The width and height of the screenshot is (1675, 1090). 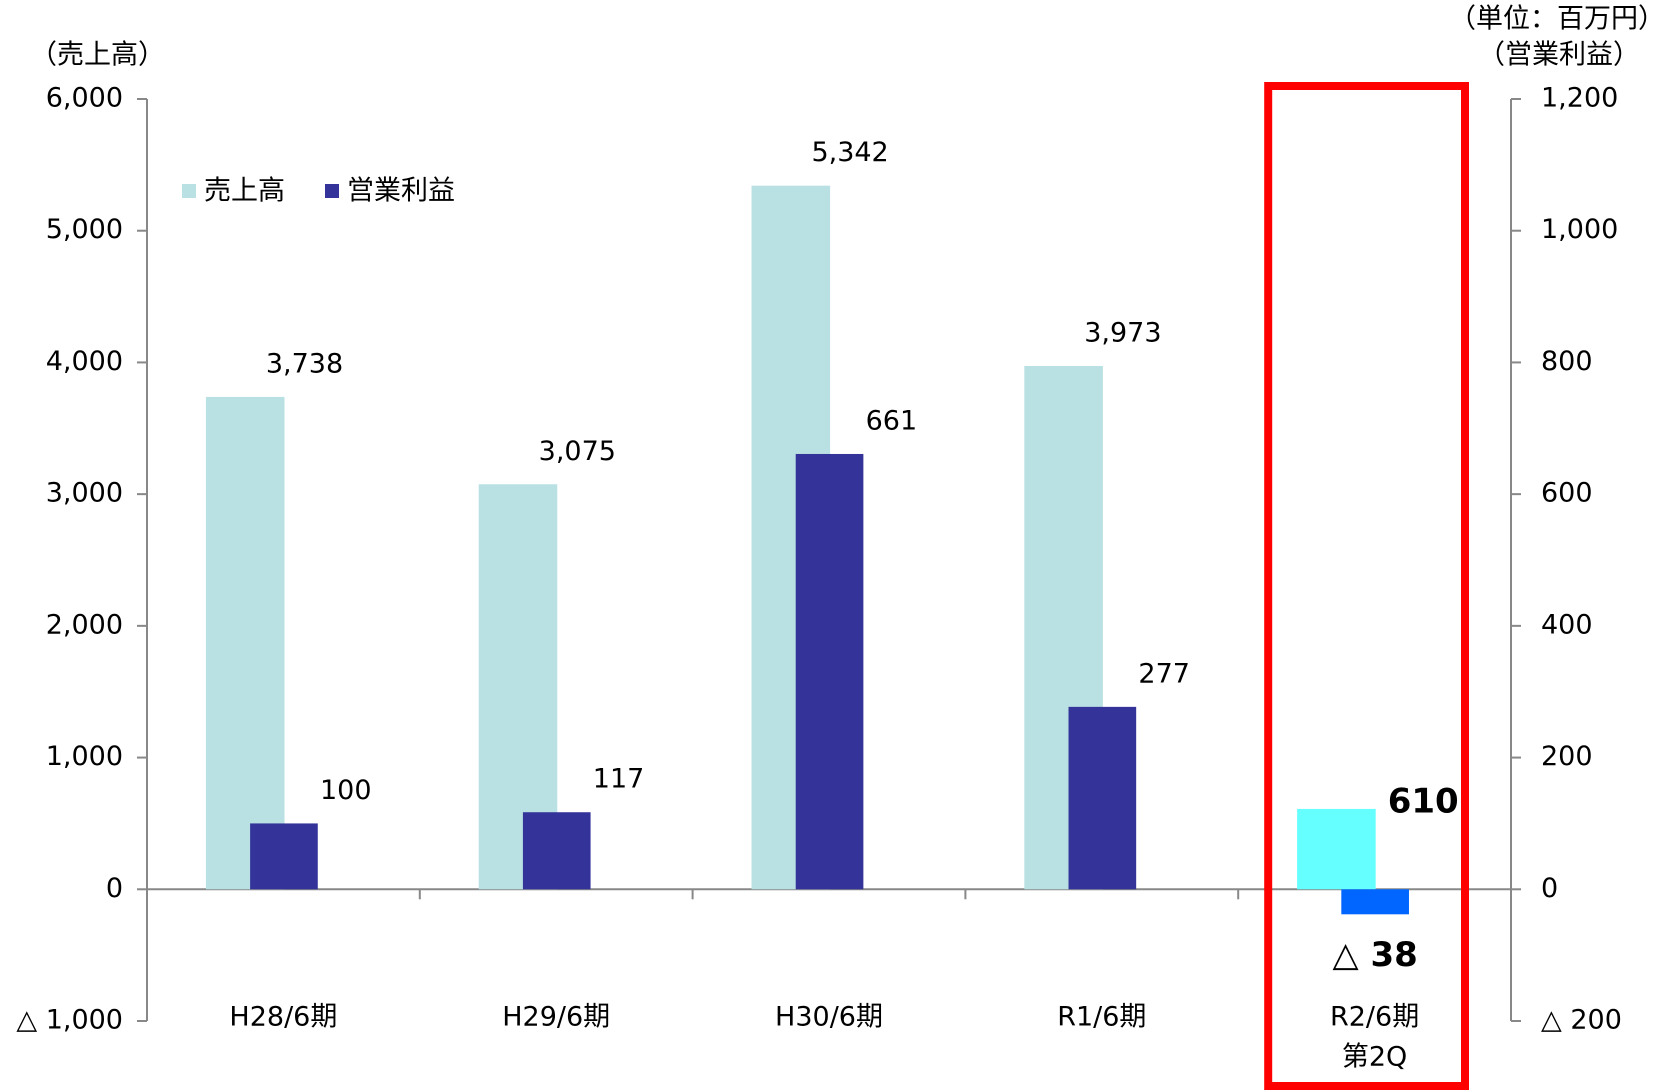 I want to click on y2-tick-label: 800, so click(x=1567, y=361).